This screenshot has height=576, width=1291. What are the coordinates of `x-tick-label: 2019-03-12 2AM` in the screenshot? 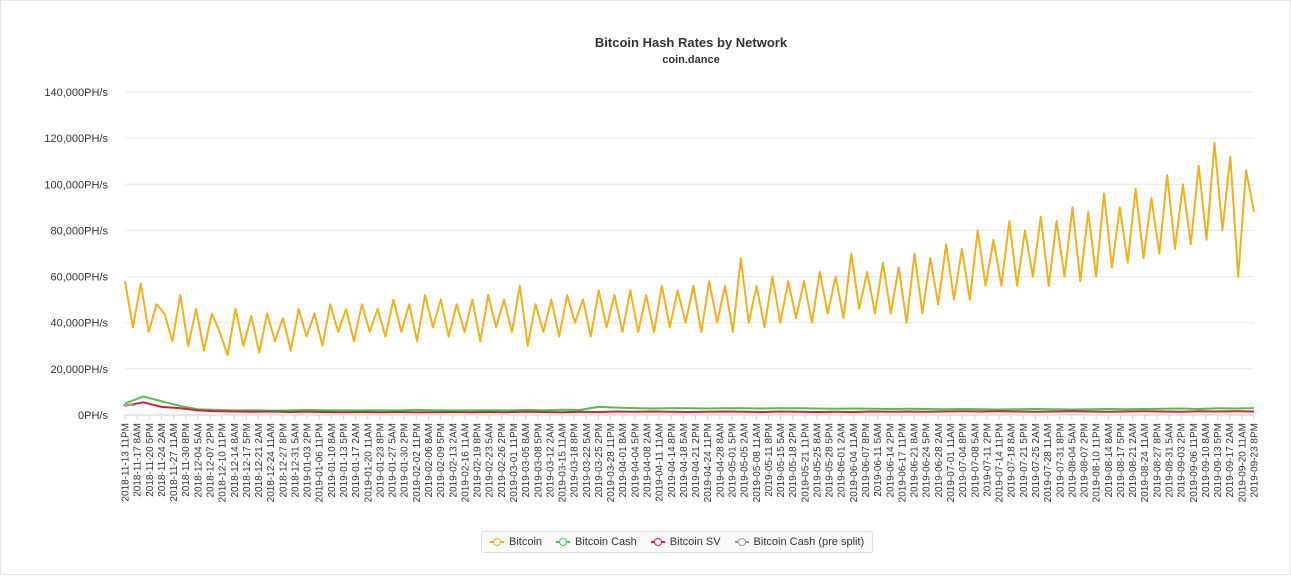 It's located at (550, 460).